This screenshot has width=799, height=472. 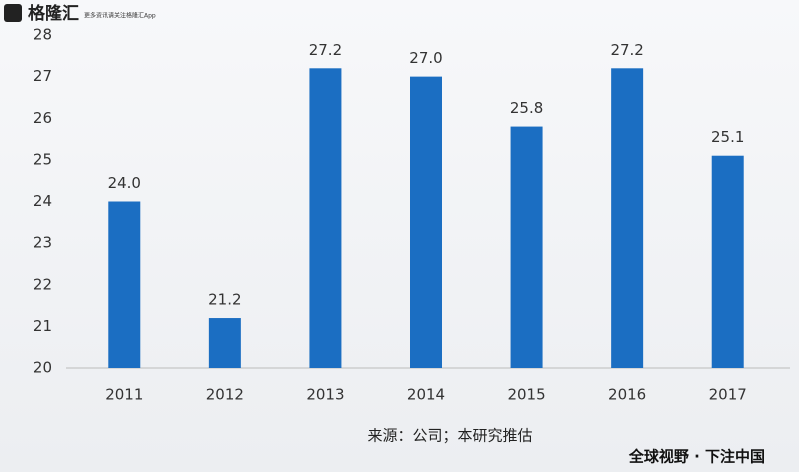 I want to click on value-label: 25.1, so click(x=727, y=137).